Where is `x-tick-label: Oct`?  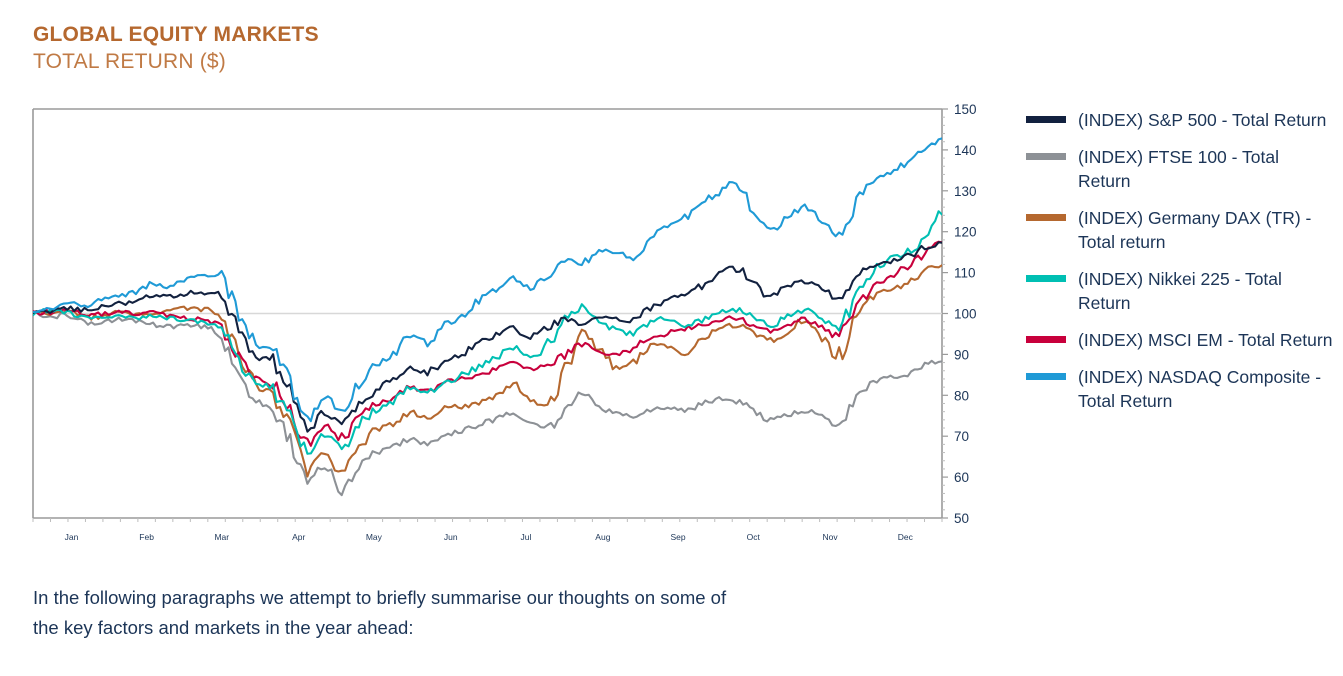
x-tick-label: Oct is located at coordinates (754, 537).